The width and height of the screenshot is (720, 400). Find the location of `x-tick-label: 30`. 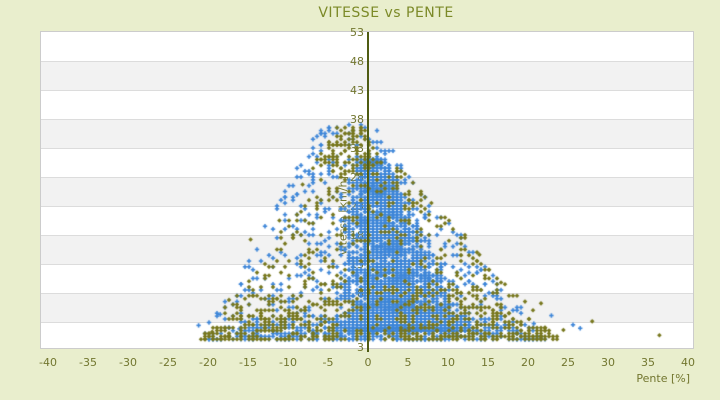

x-tick-label: 30 is located at coordinates (608, 362).